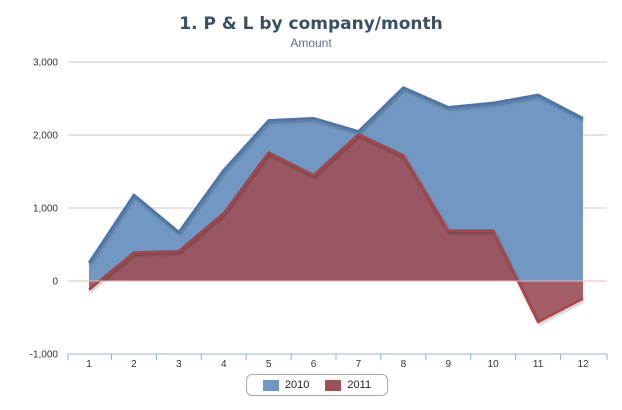  Describe the element at coordinates (448, 364) in the screenshot. I see `x-tick-label: 9` at that location.